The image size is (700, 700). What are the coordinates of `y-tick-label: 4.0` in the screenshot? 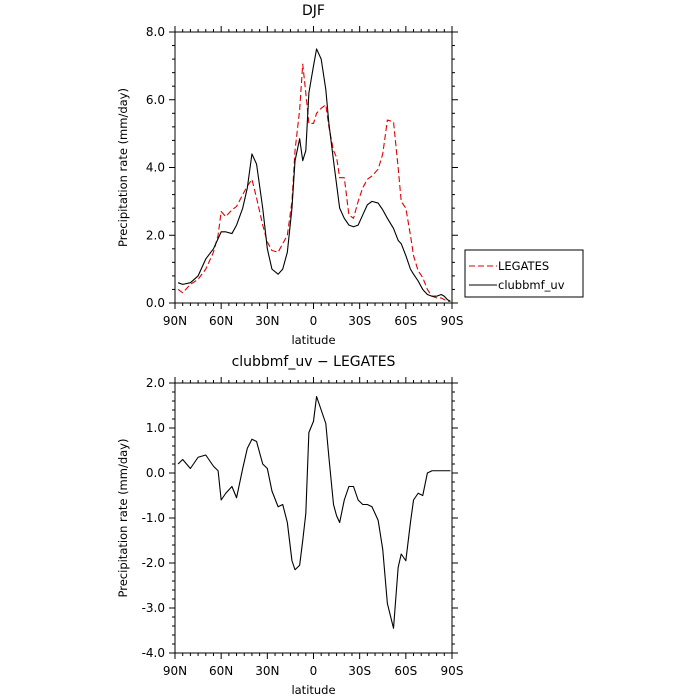 It's located at (155, 168).